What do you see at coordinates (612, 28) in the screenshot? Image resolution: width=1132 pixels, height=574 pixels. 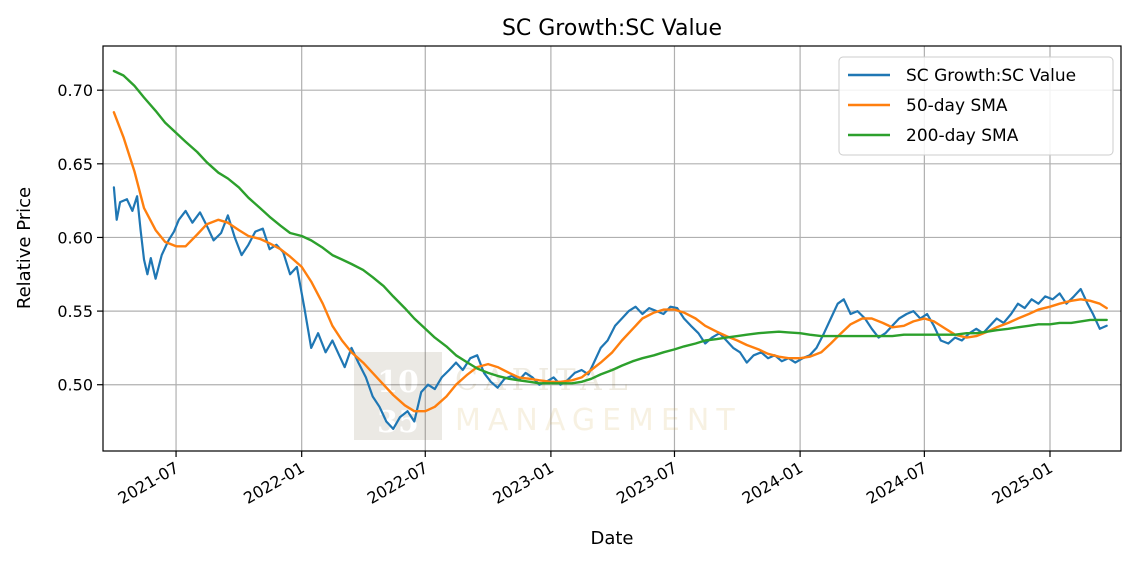 I see `chart-title: SC Growth:SC Value` at bounding box center [612, 28].